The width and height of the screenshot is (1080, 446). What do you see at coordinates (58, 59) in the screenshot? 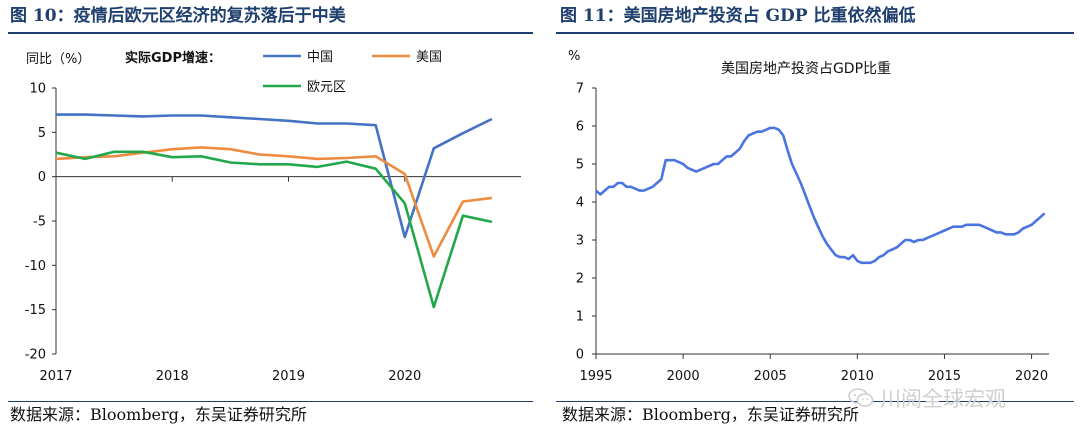
I see `left-y-axis-label: 同比（%）` at bounding box center [58, 59].